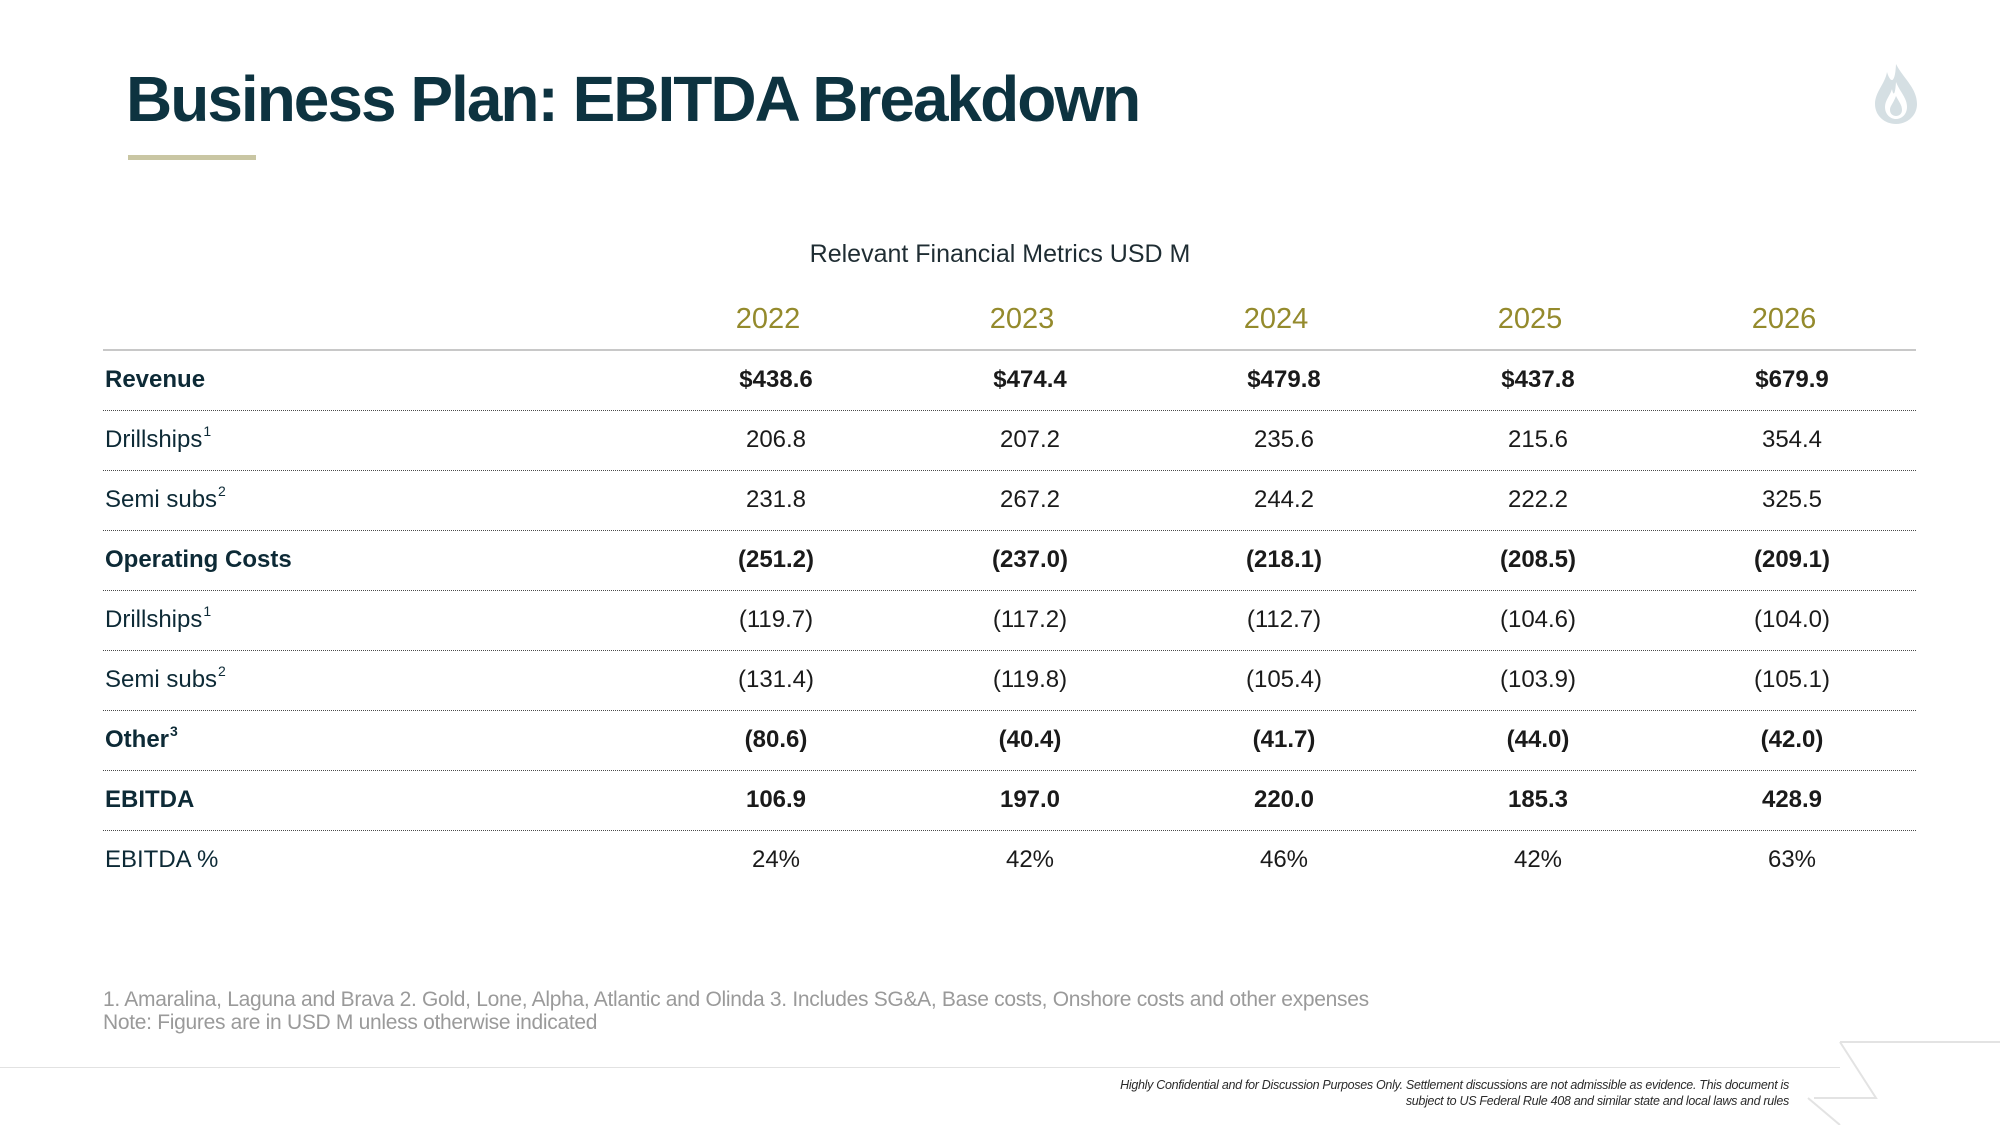 The width and height of the screenshot is (2000, 1125). I want to click on value-cell: 197.0, so click(1030, 799).